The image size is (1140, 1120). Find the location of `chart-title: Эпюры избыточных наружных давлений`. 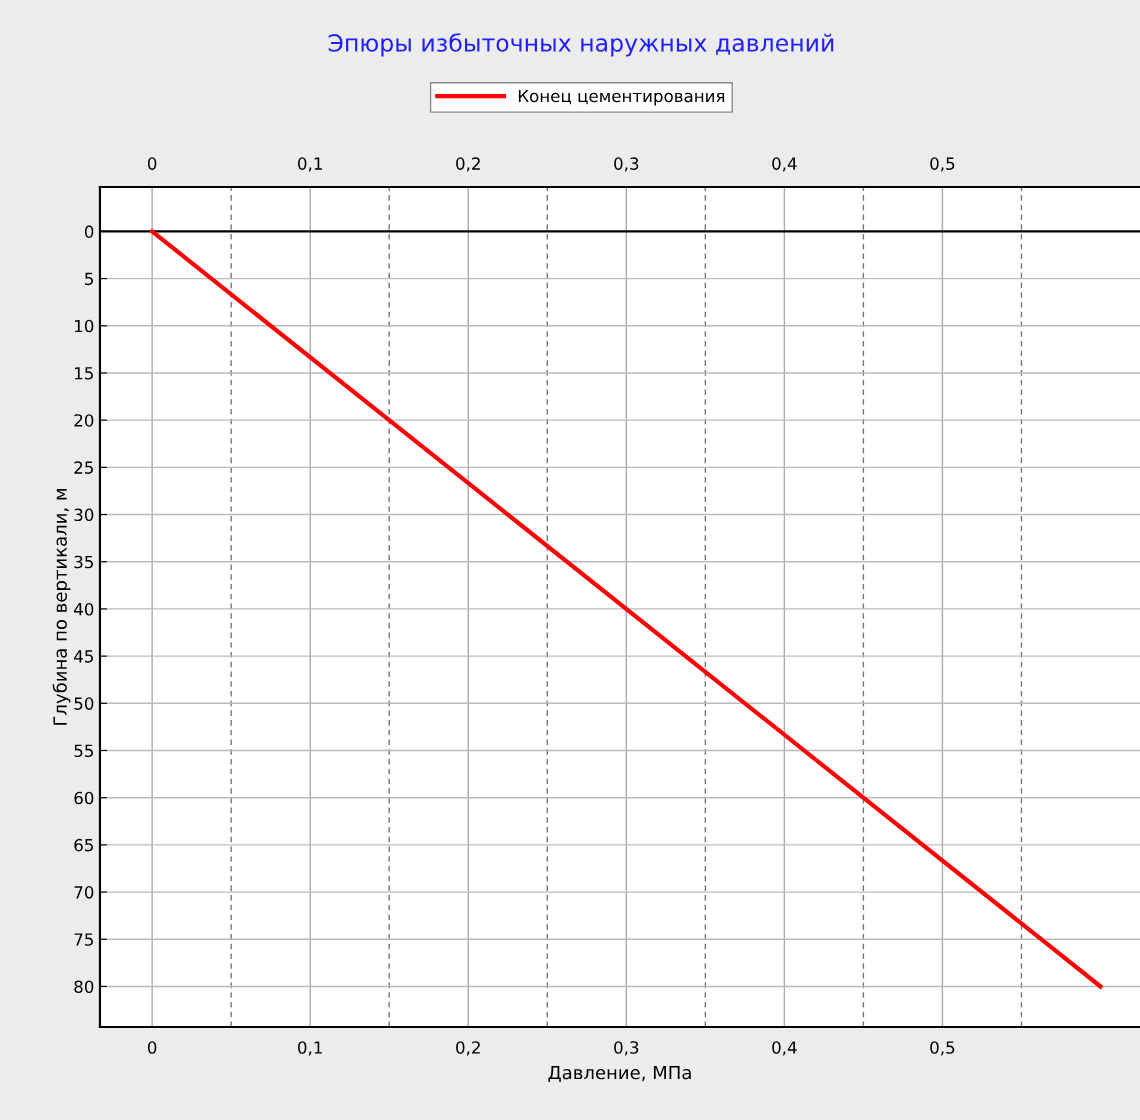

chart-title: Эпюры избыточных наружных давлений is located at coordinates (581, 45).